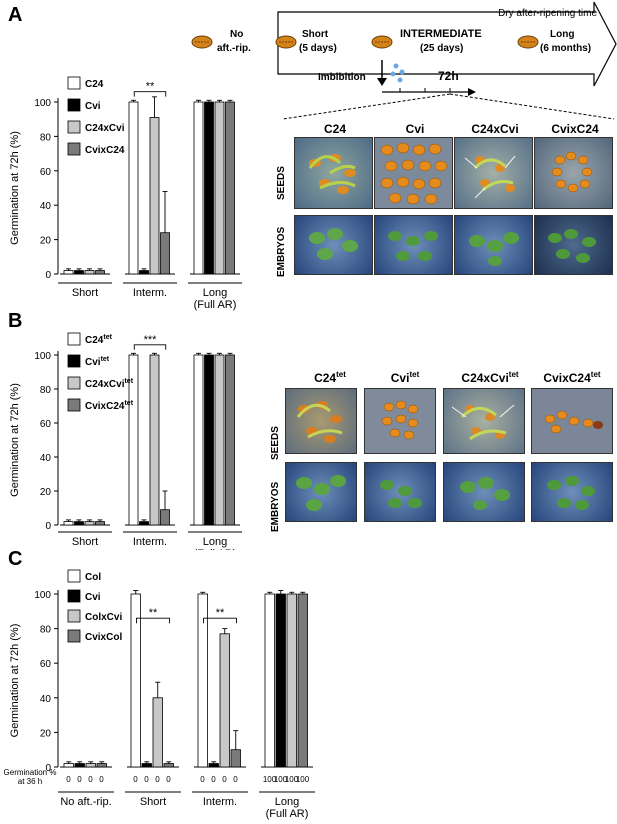 This screenshot has width=617, height=824. I want to click on seed-photo-c24xcvi, so click(493, 173).